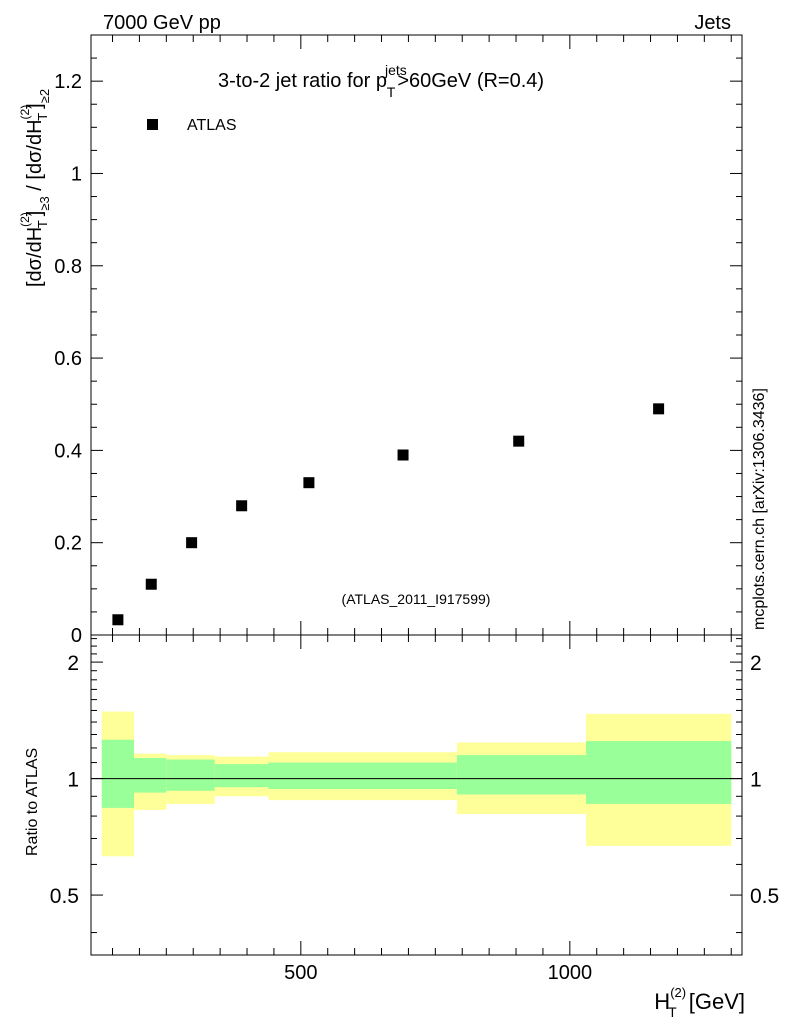  I want to click on x-axis-label: H(2) T [GeV], so click(699, 1002).